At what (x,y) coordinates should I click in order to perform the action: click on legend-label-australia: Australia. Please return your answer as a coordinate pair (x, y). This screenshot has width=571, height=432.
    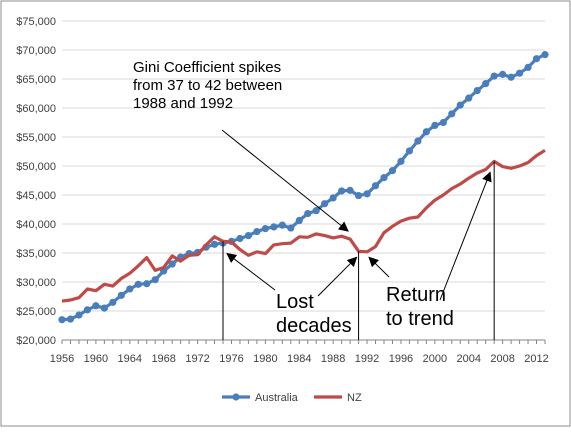
    Looking at the image, I should click on (277, 398).